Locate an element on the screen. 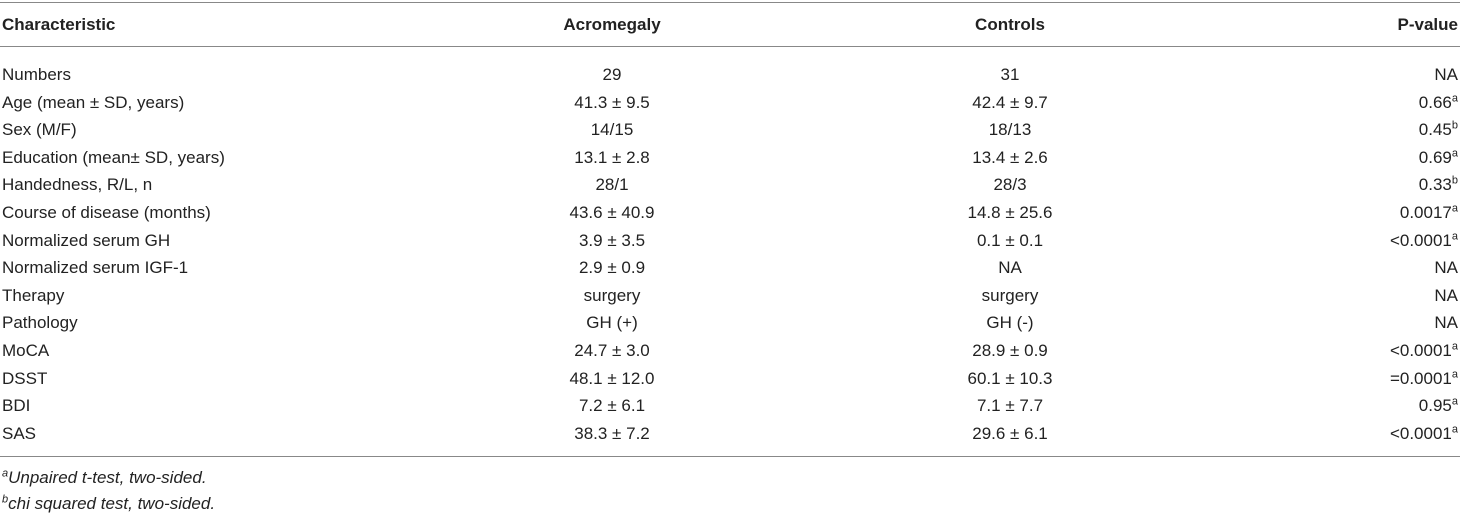 The image size is (1460, 514). data-cell: GH (+) is located at coordinates (612, 323).